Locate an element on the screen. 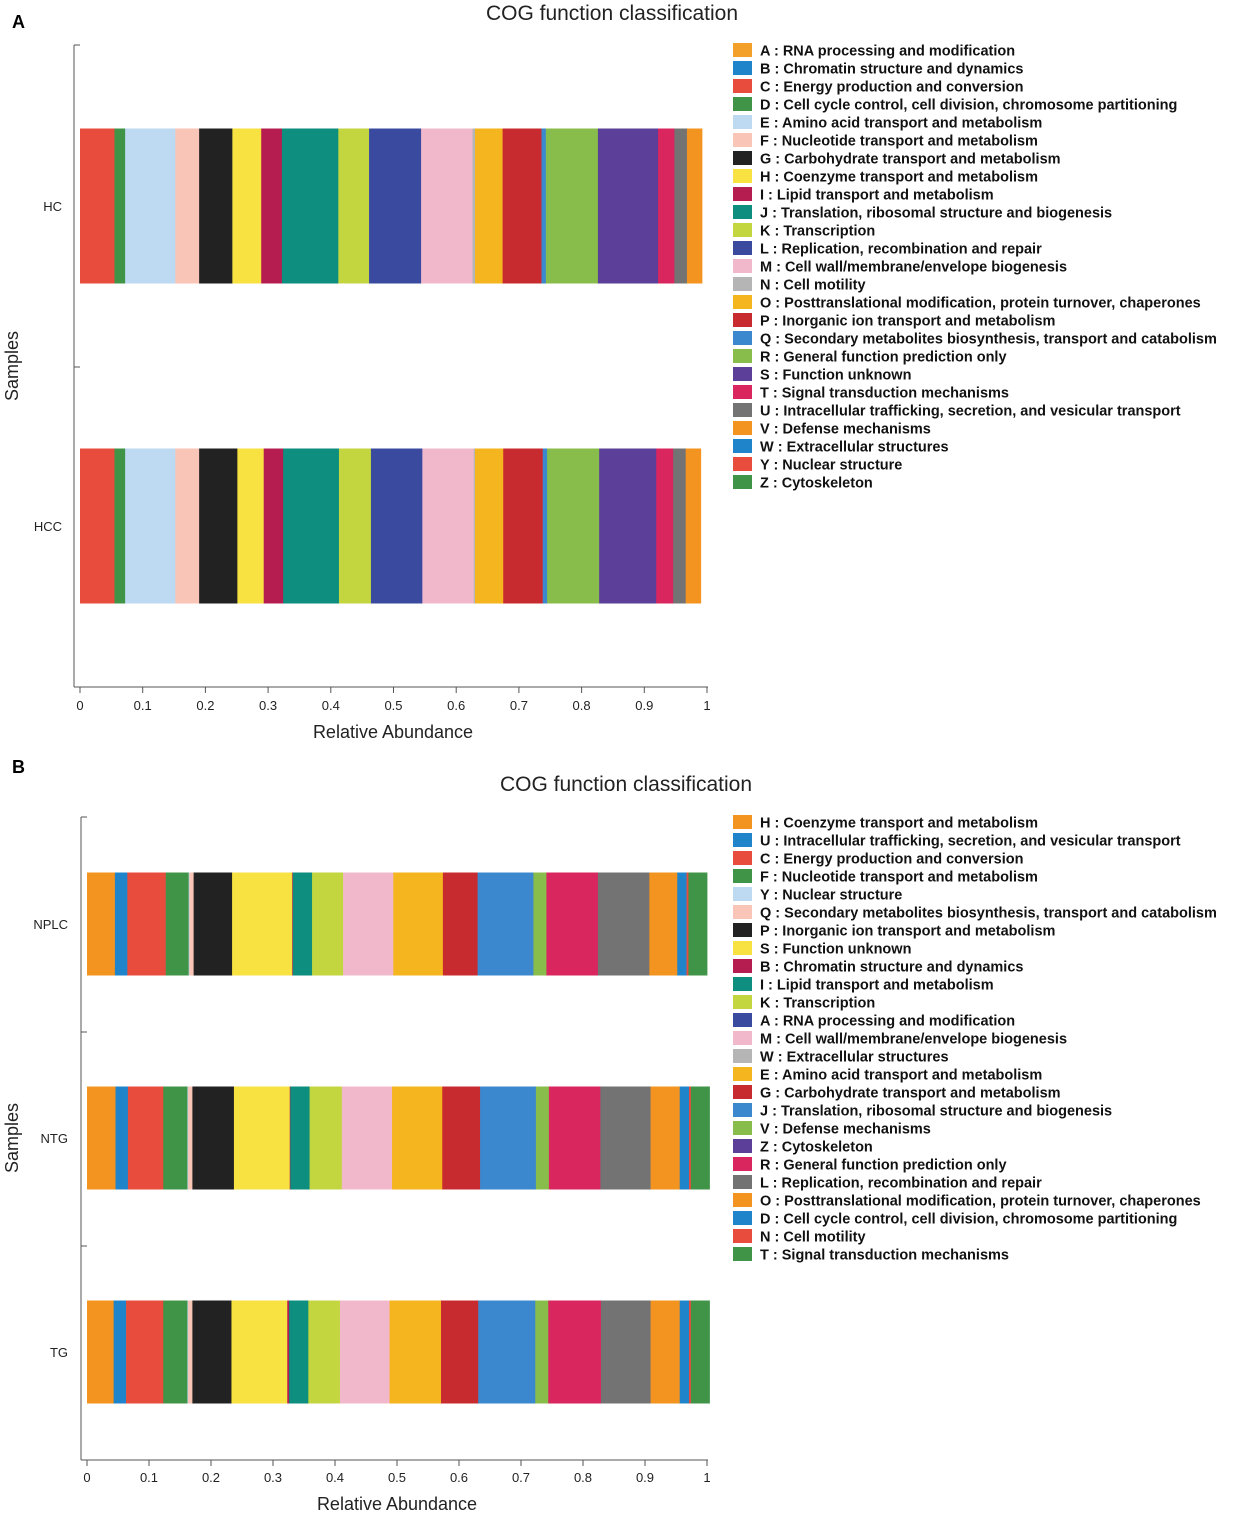 The image size is (1248, 1513). panel-b-title: COG function classification is located at coordinates (626, 784).